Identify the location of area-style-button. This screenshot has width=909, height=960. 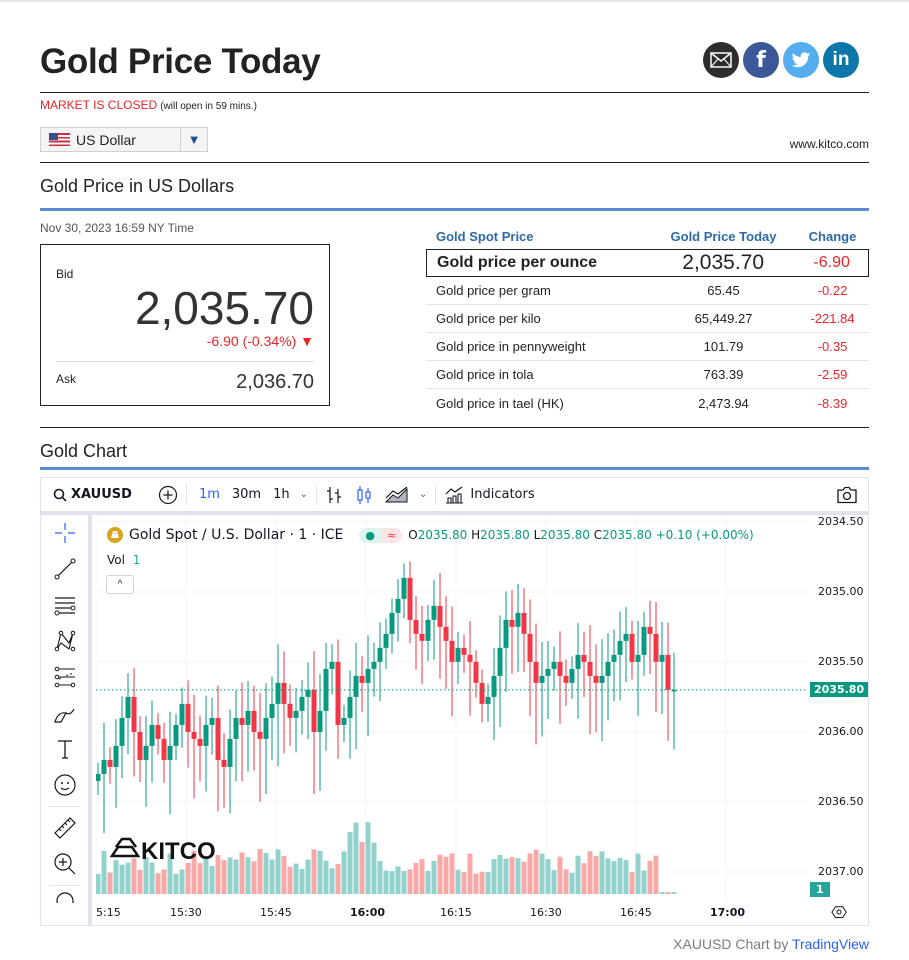
(397, 495).